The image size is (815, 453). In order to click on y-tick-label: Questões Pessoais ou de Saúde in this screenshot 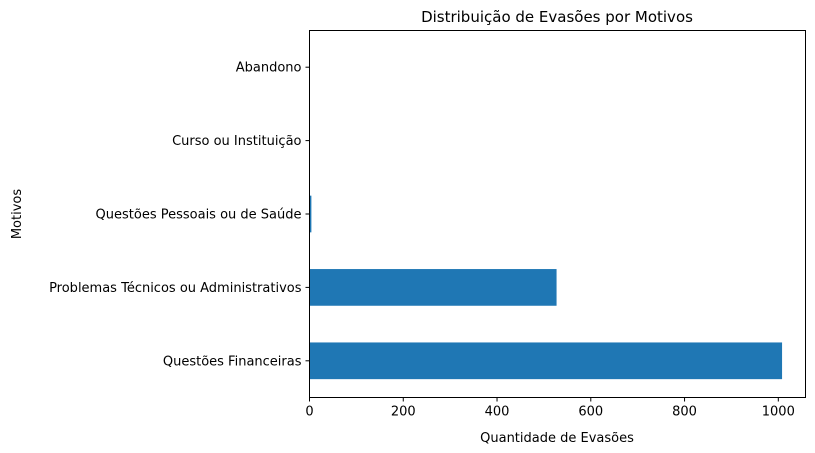, I will do `click(199, 215)`.